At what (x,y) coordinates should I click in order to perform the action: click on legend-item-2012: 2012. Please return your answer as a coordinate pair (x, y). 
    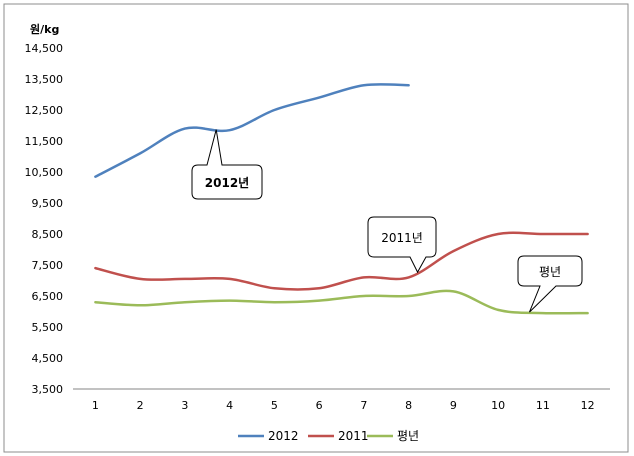
    Looking at the image, I should click on (268, 436).